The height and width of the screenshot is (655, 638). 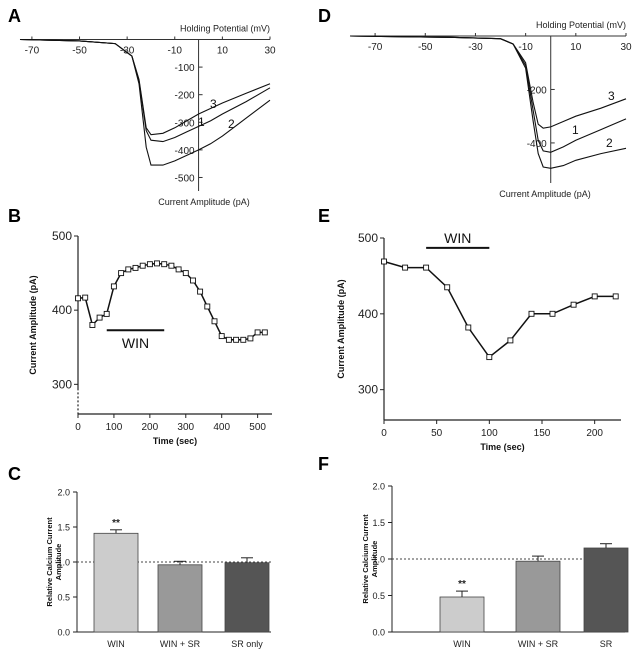 I want to click on x-tick-label-d: -50, so click(x=425, y=47).